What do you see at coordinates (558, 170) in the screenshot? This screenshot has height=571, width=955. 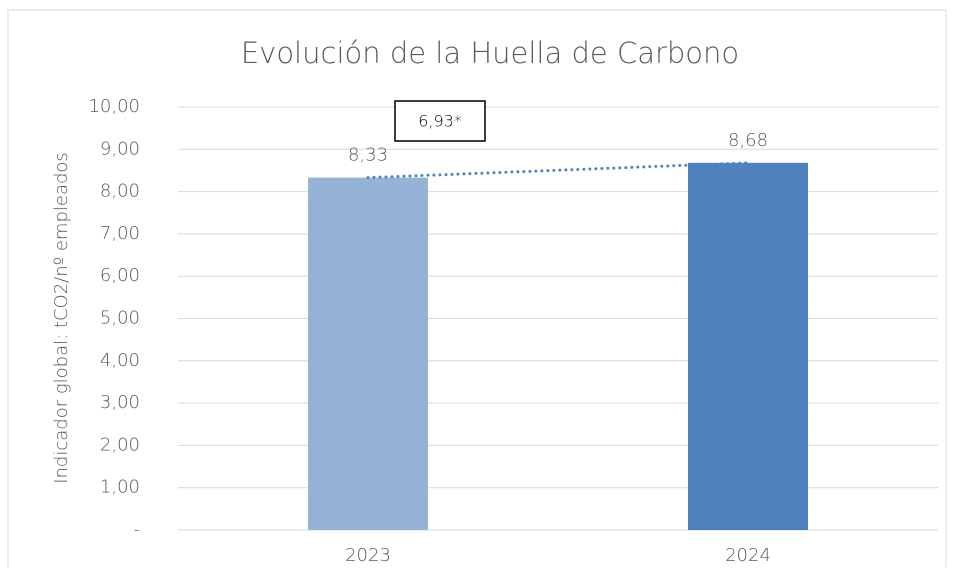 I see `trendline` at bounding box center [558, 170].